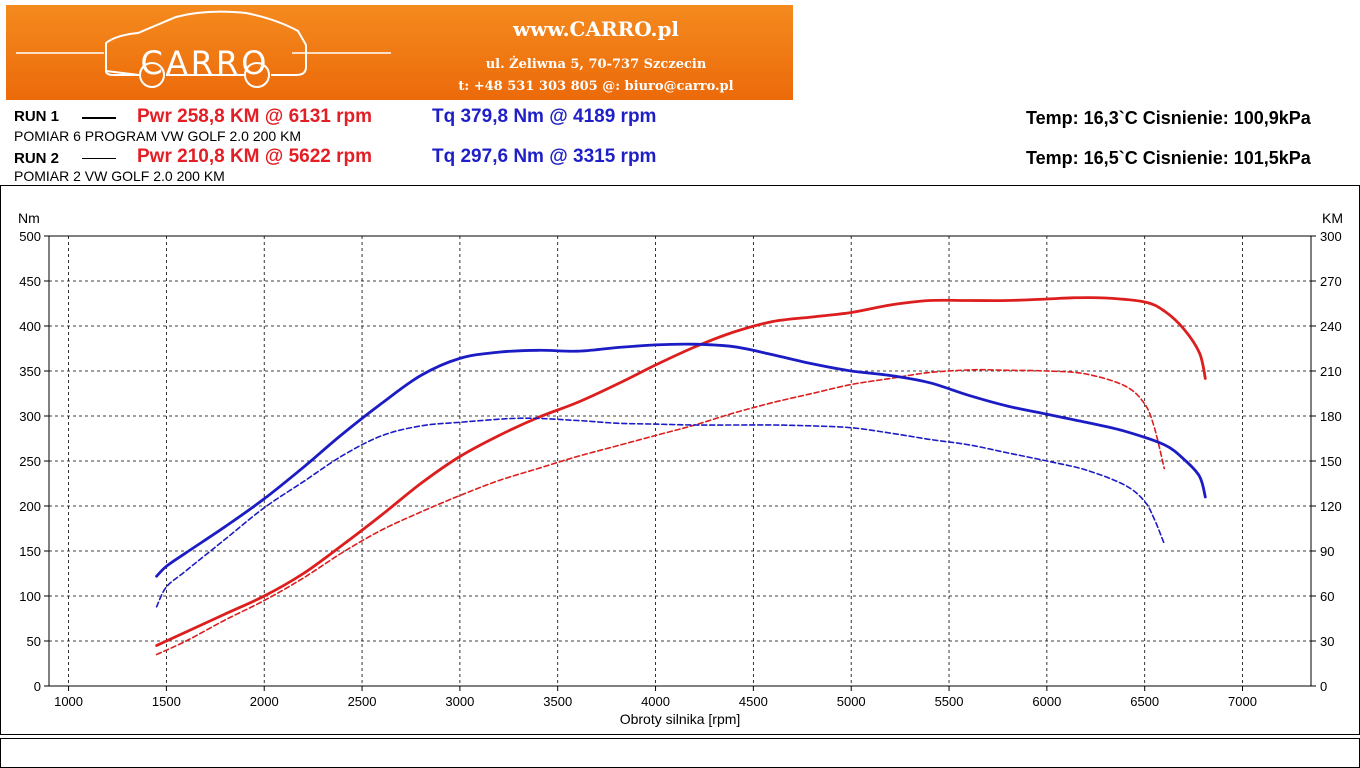 The height and width of the screenshot is (768, 1360). What do you see at coordinates (1327, 641) in the screenshot?
I see `right-tick-label: 30` at bounding box center [1327, 641].